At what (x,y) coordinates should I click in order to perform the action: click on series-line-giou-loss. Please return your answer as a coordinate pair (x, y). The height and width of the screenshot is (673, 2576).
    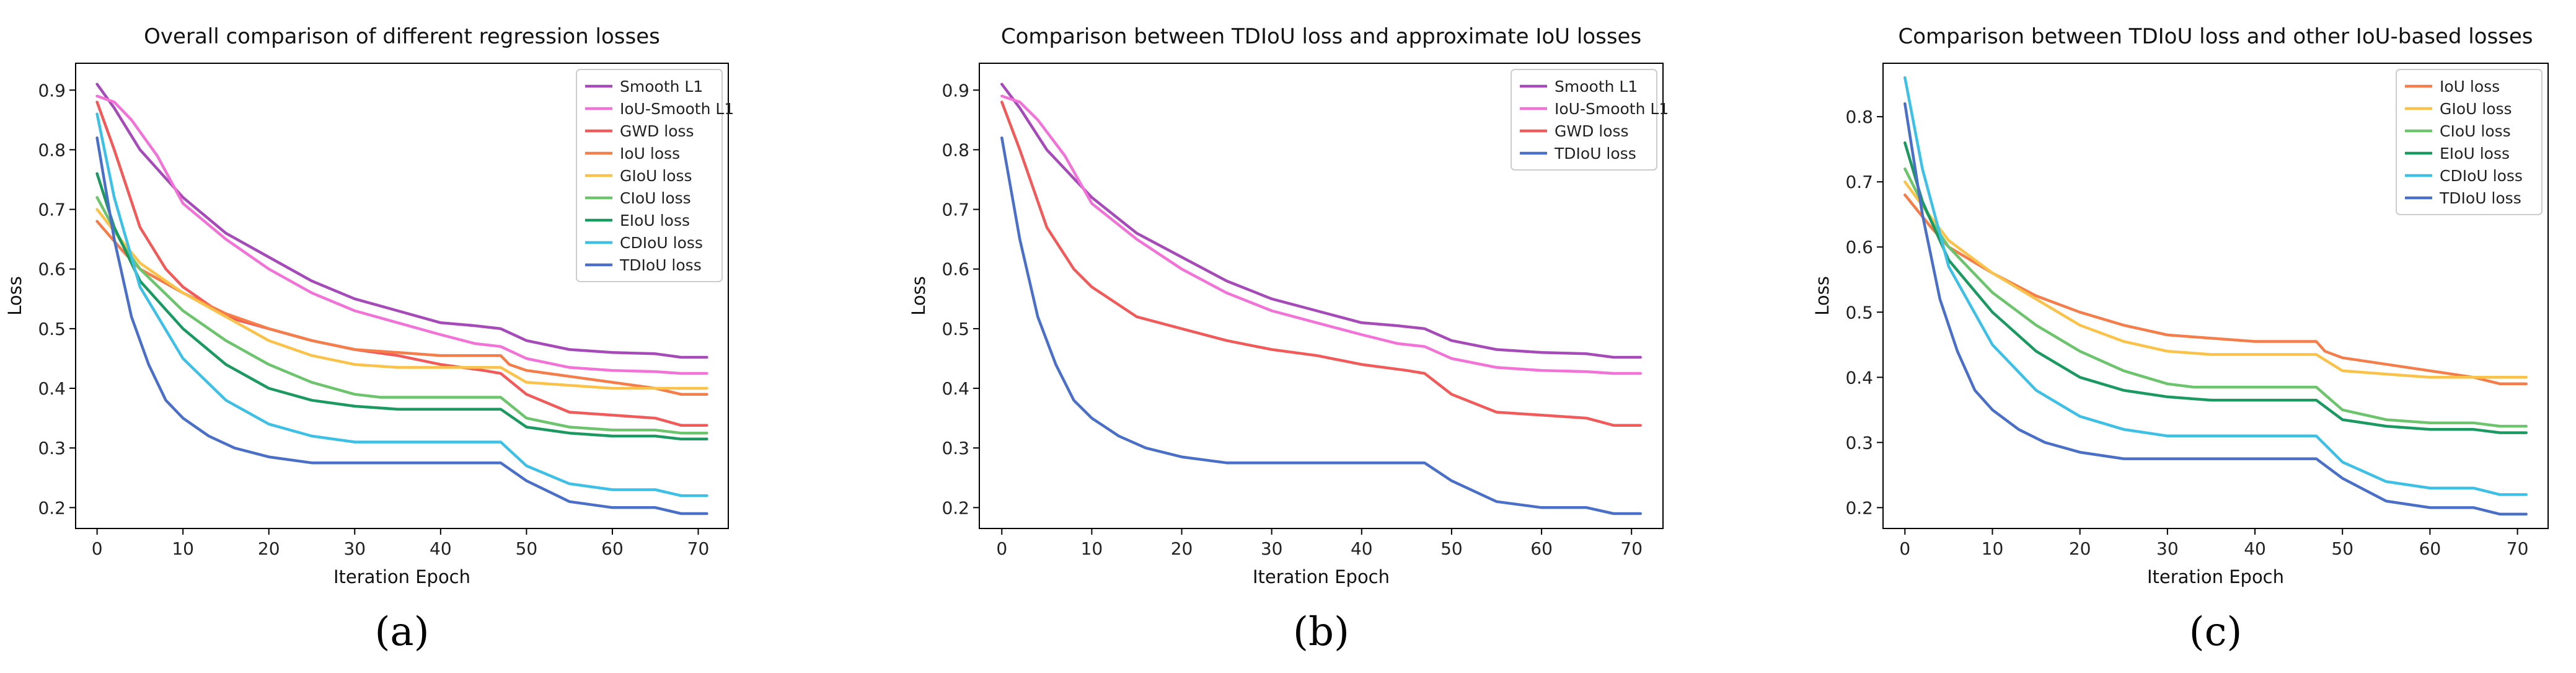
    Looking at the image, I should click on (2215, 280).